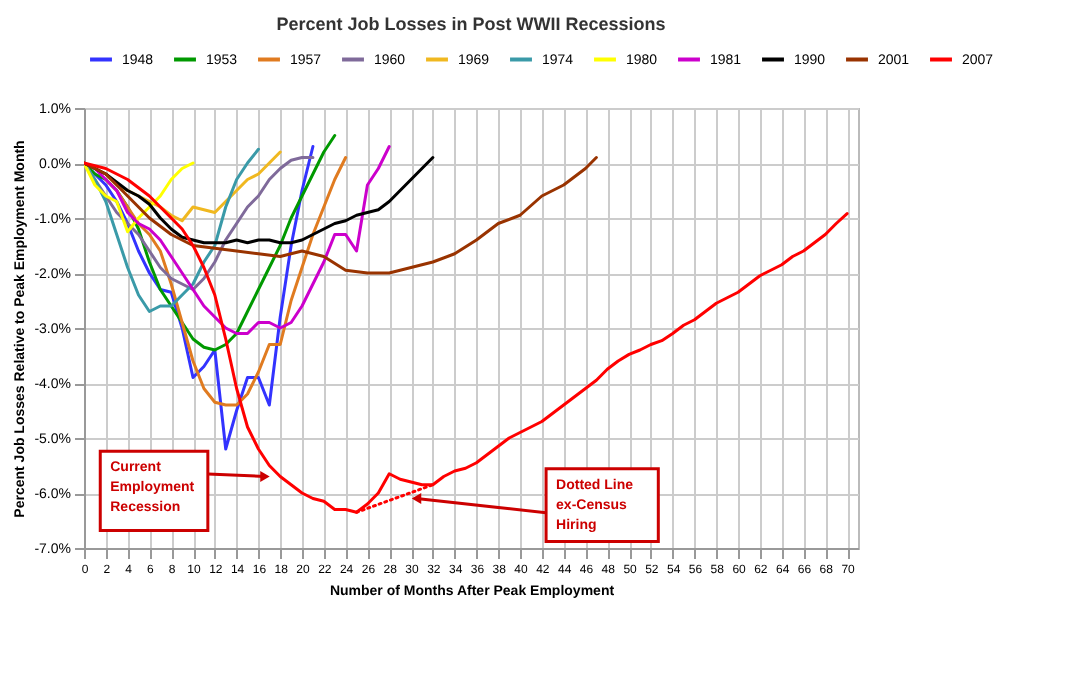  I want to click on chart-title: Percent Job Losses in Post WWII Recessions, so click(471, 24).